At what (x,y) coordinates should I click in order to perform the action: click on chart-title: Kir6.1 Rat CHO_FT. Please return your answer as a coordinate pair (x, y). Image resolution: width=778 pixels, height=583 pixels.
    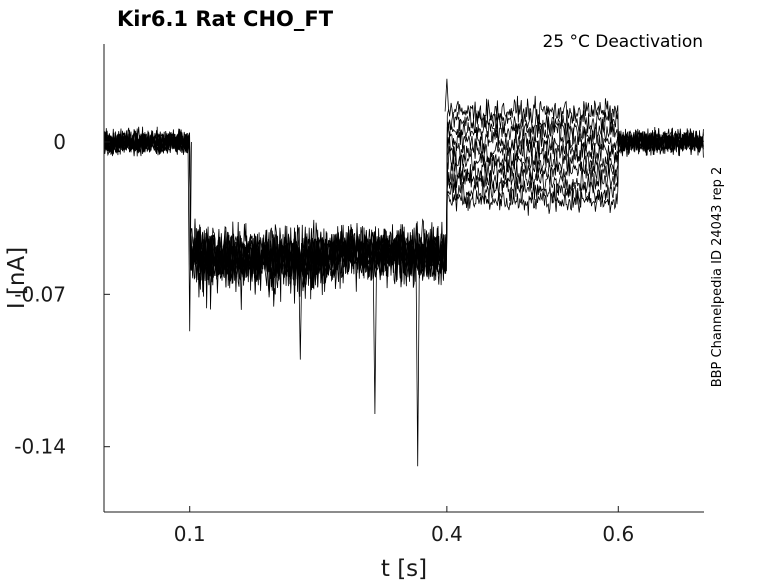
    Looking at the image, I should click on (225, 19).